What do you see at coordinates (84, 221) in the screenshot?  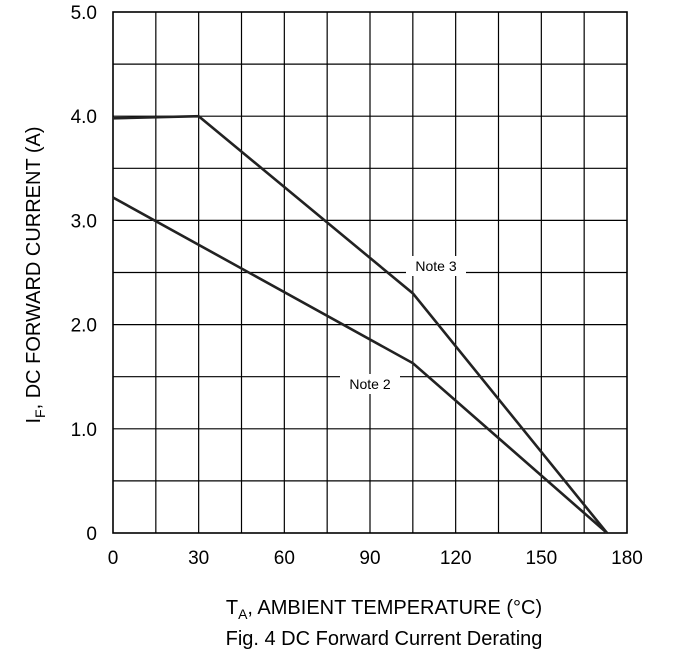 I see `y-tick-label: 3.0` at bounding box center [84, 221].